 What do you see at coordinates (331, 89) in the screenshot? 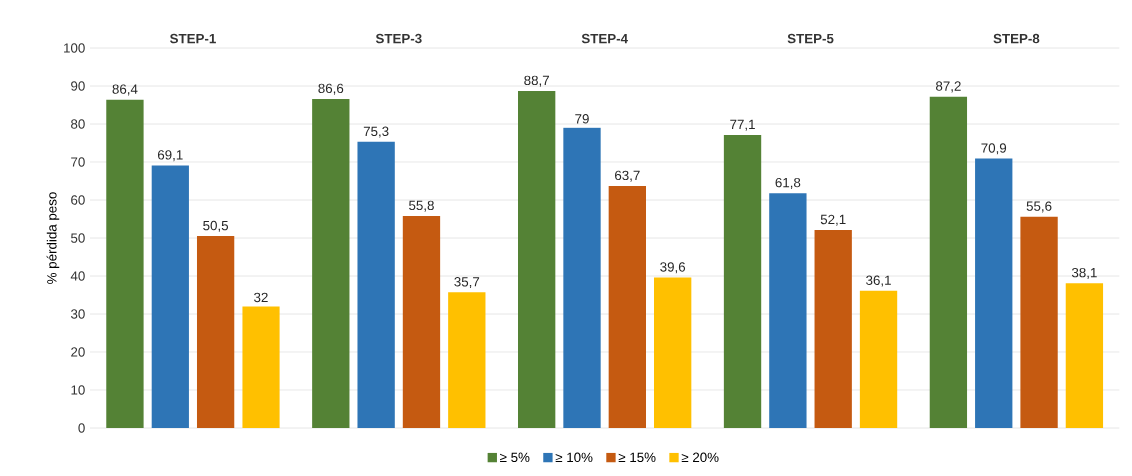
I see `data-label: 86,6` at bounding box center [331, 89].